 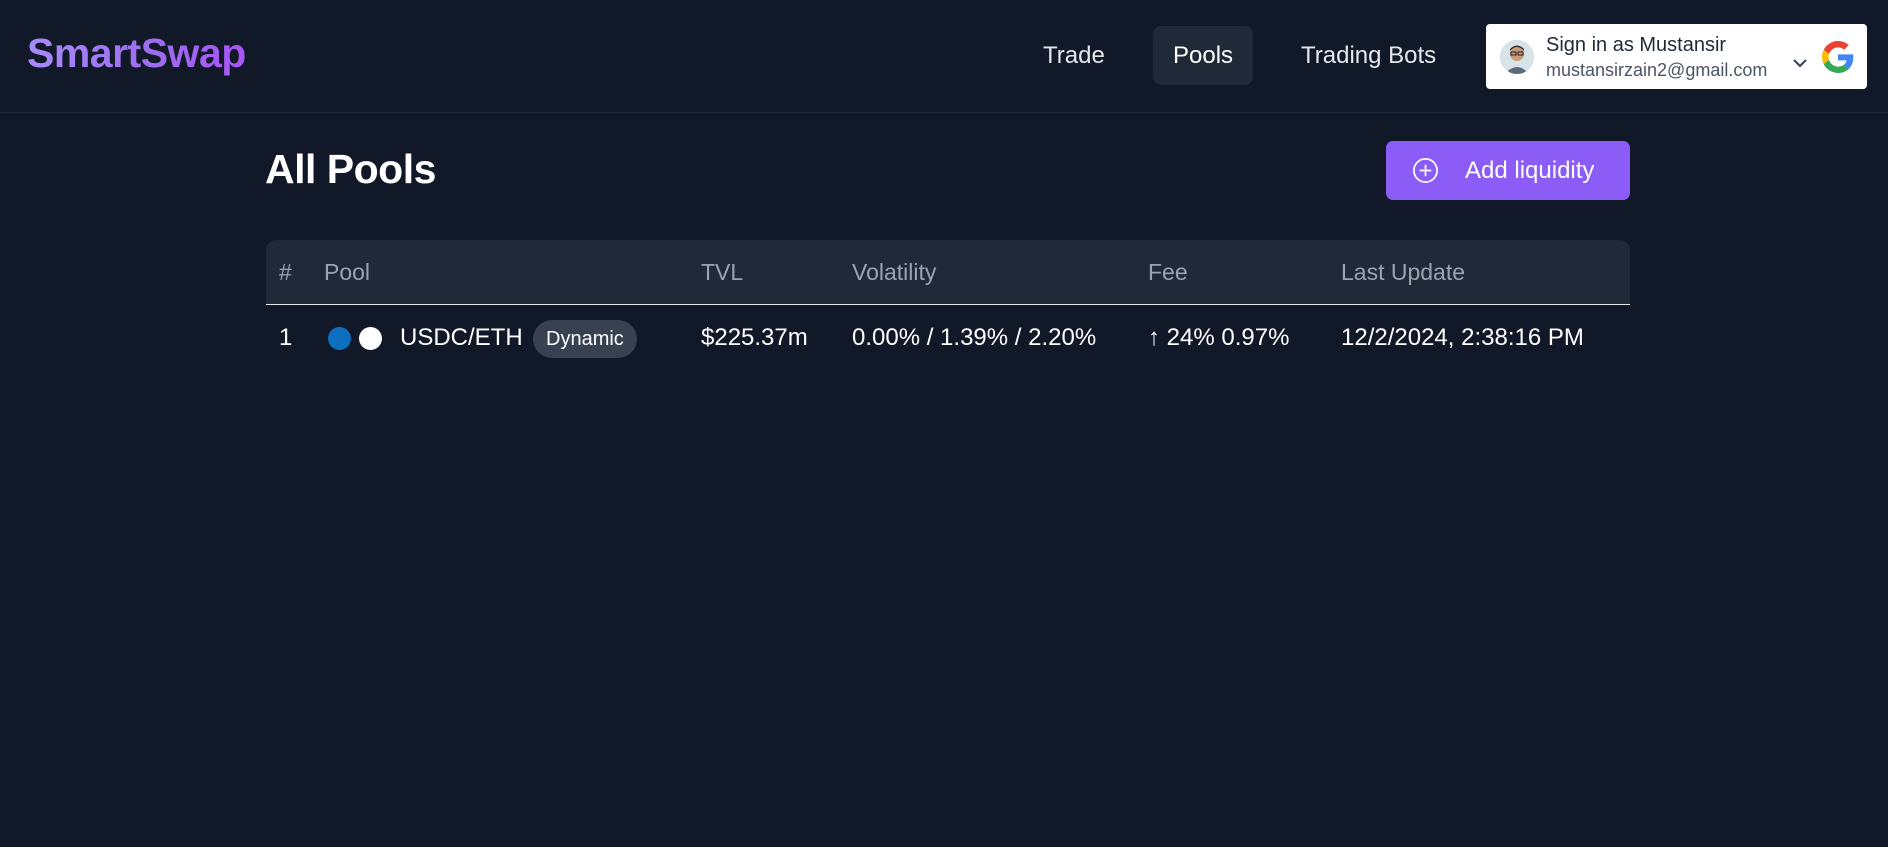 What do you see at coordinates (722, 272) in the screenshot?
I see `header-tvl: TVL` at bounding box center [722, 272].